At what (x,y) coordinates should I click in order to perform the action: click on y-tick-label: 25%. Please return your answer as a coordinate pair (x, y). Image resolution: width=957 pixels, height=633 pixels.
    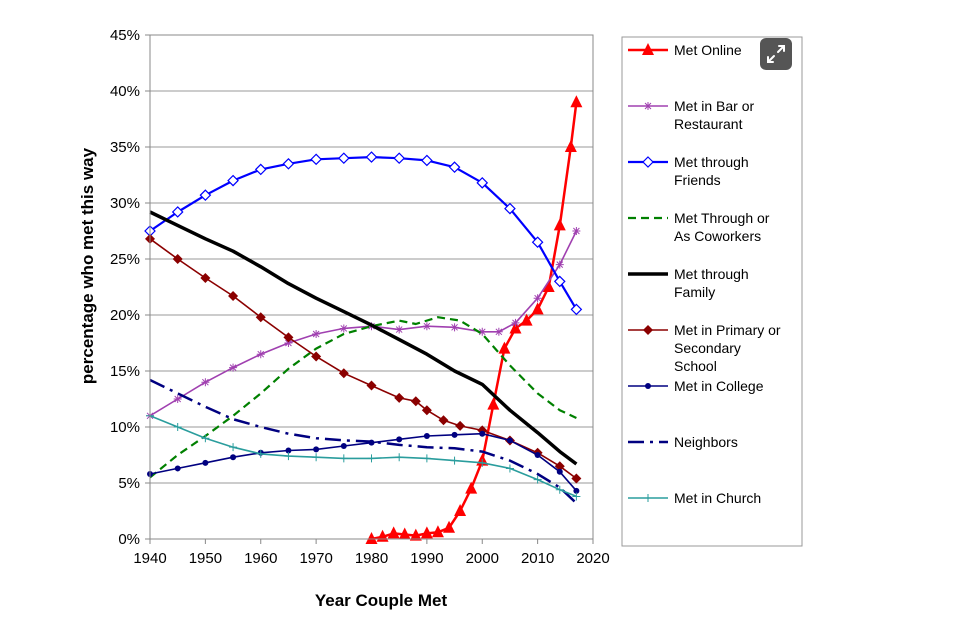
    Looking at the image, I should click on (125, 259).